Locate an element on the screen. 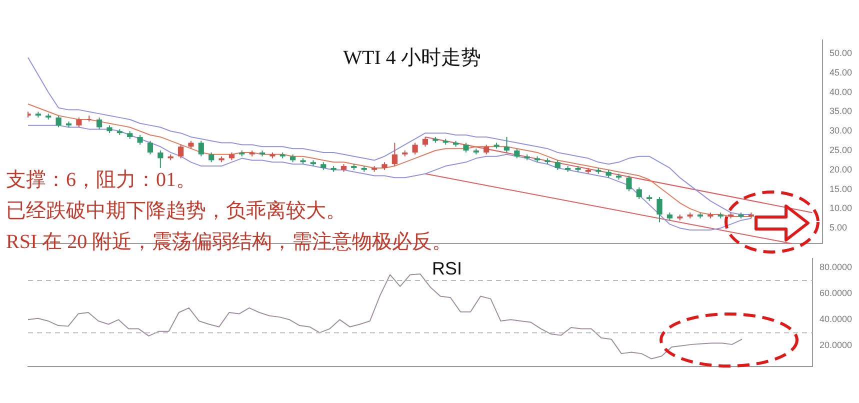 The image size is (859, 403). annotation: 支撑：6，阻力：01。 is located at coordinates (101, 180).